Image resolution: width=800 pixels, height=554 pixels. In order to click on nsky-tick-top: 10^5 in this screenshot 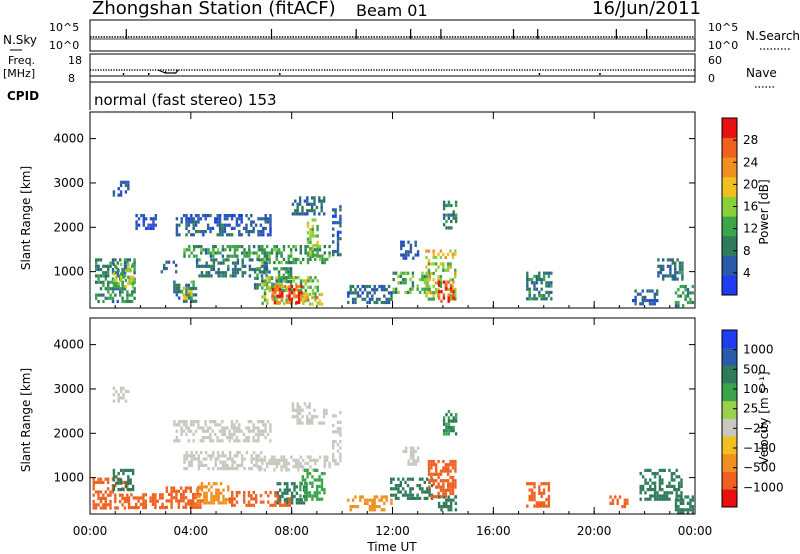, I will do `click(64, 27)`.